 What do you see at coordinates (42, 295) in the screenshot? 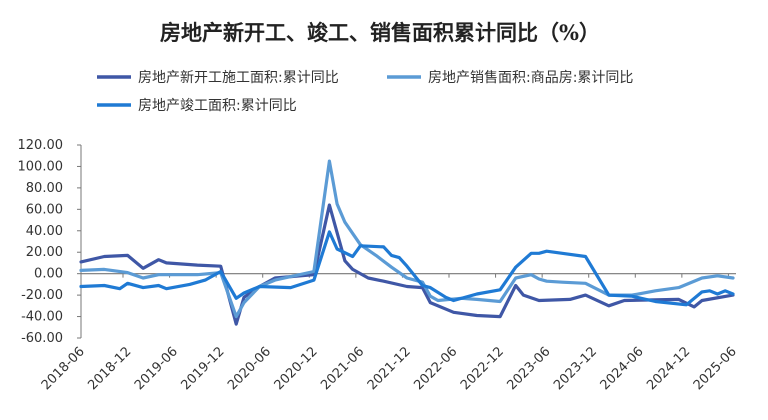
I see `y-tick-label: -20.00` at bounding box center [42, 295].